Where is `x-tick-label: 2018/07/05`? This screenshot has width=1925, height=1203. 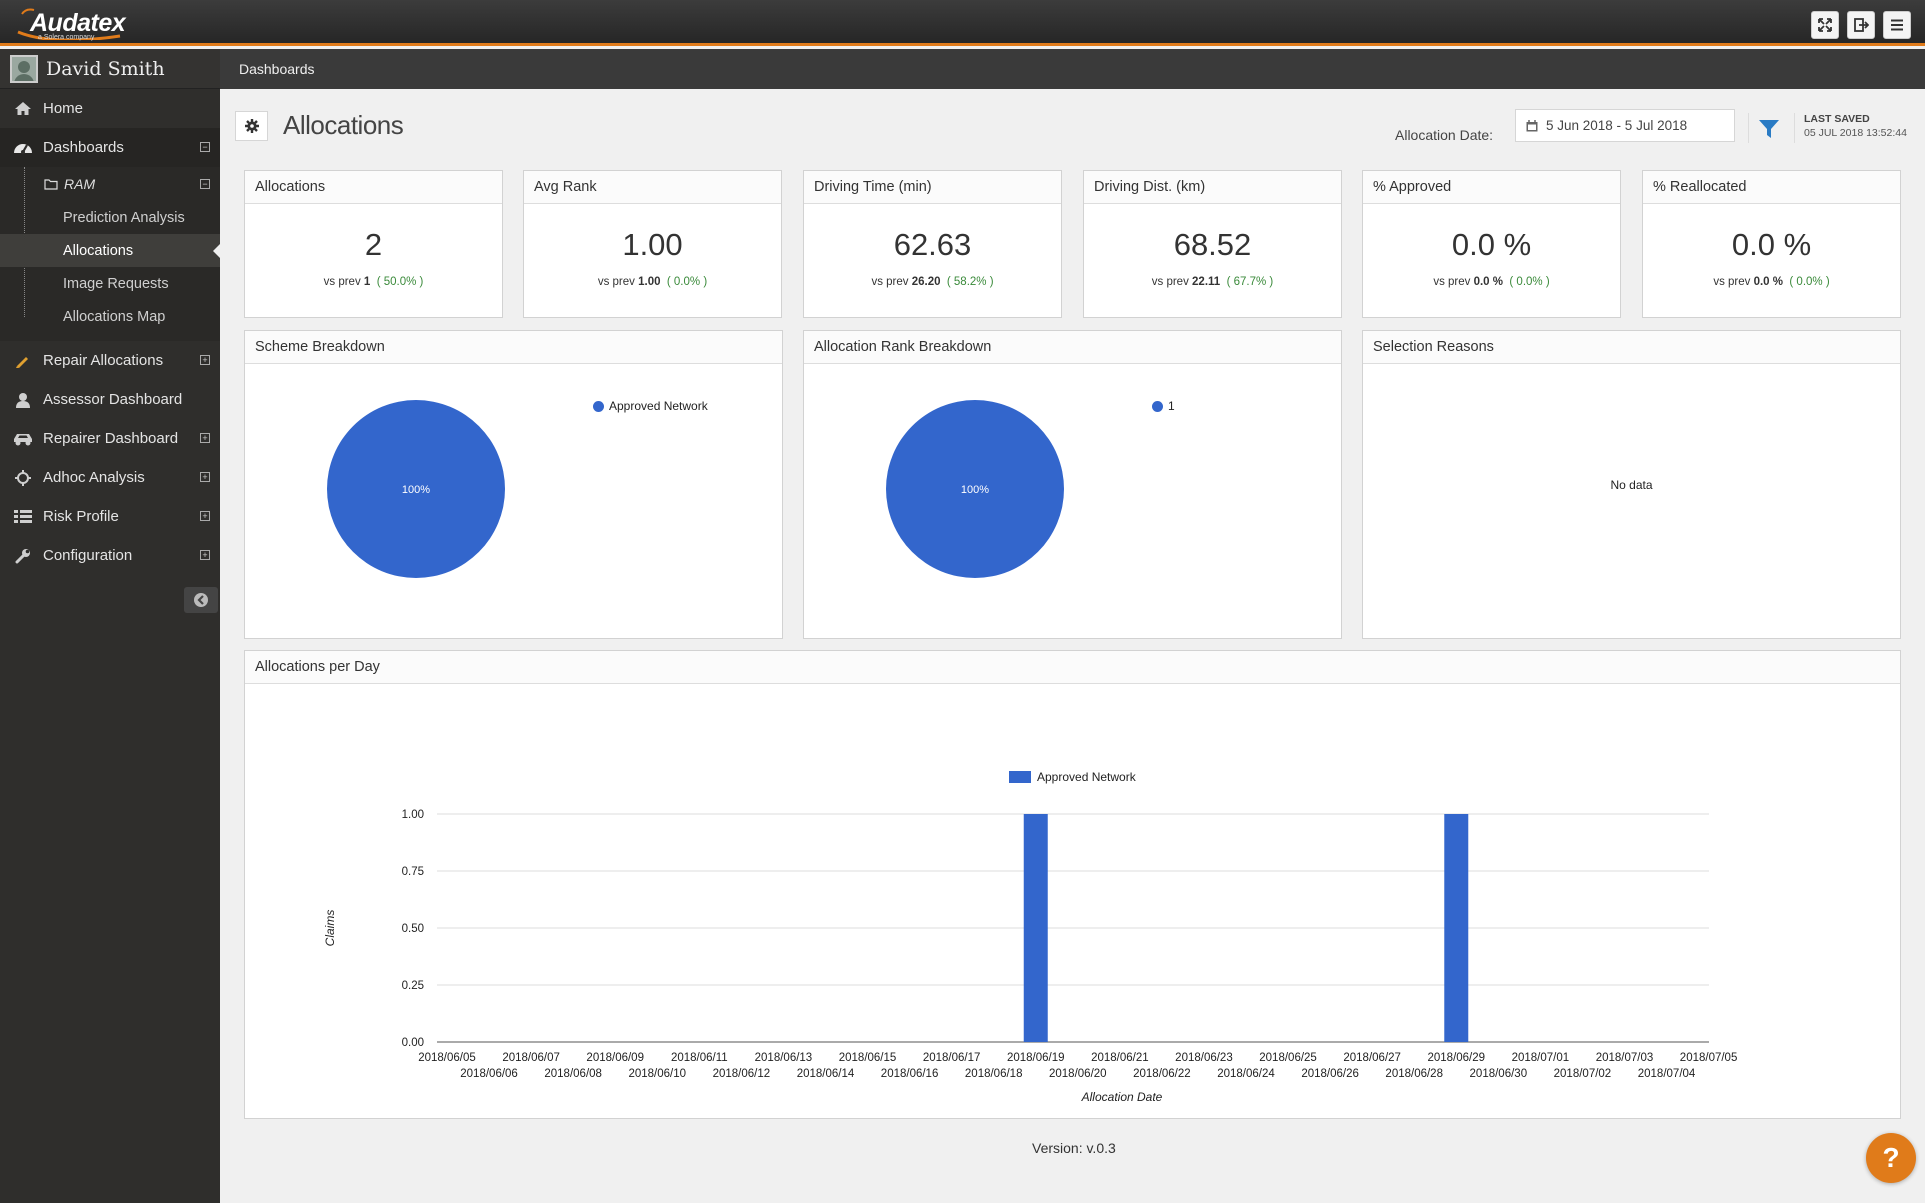 x-tick-label: 2018/07/05 is located at coordinates (1709, 1058).